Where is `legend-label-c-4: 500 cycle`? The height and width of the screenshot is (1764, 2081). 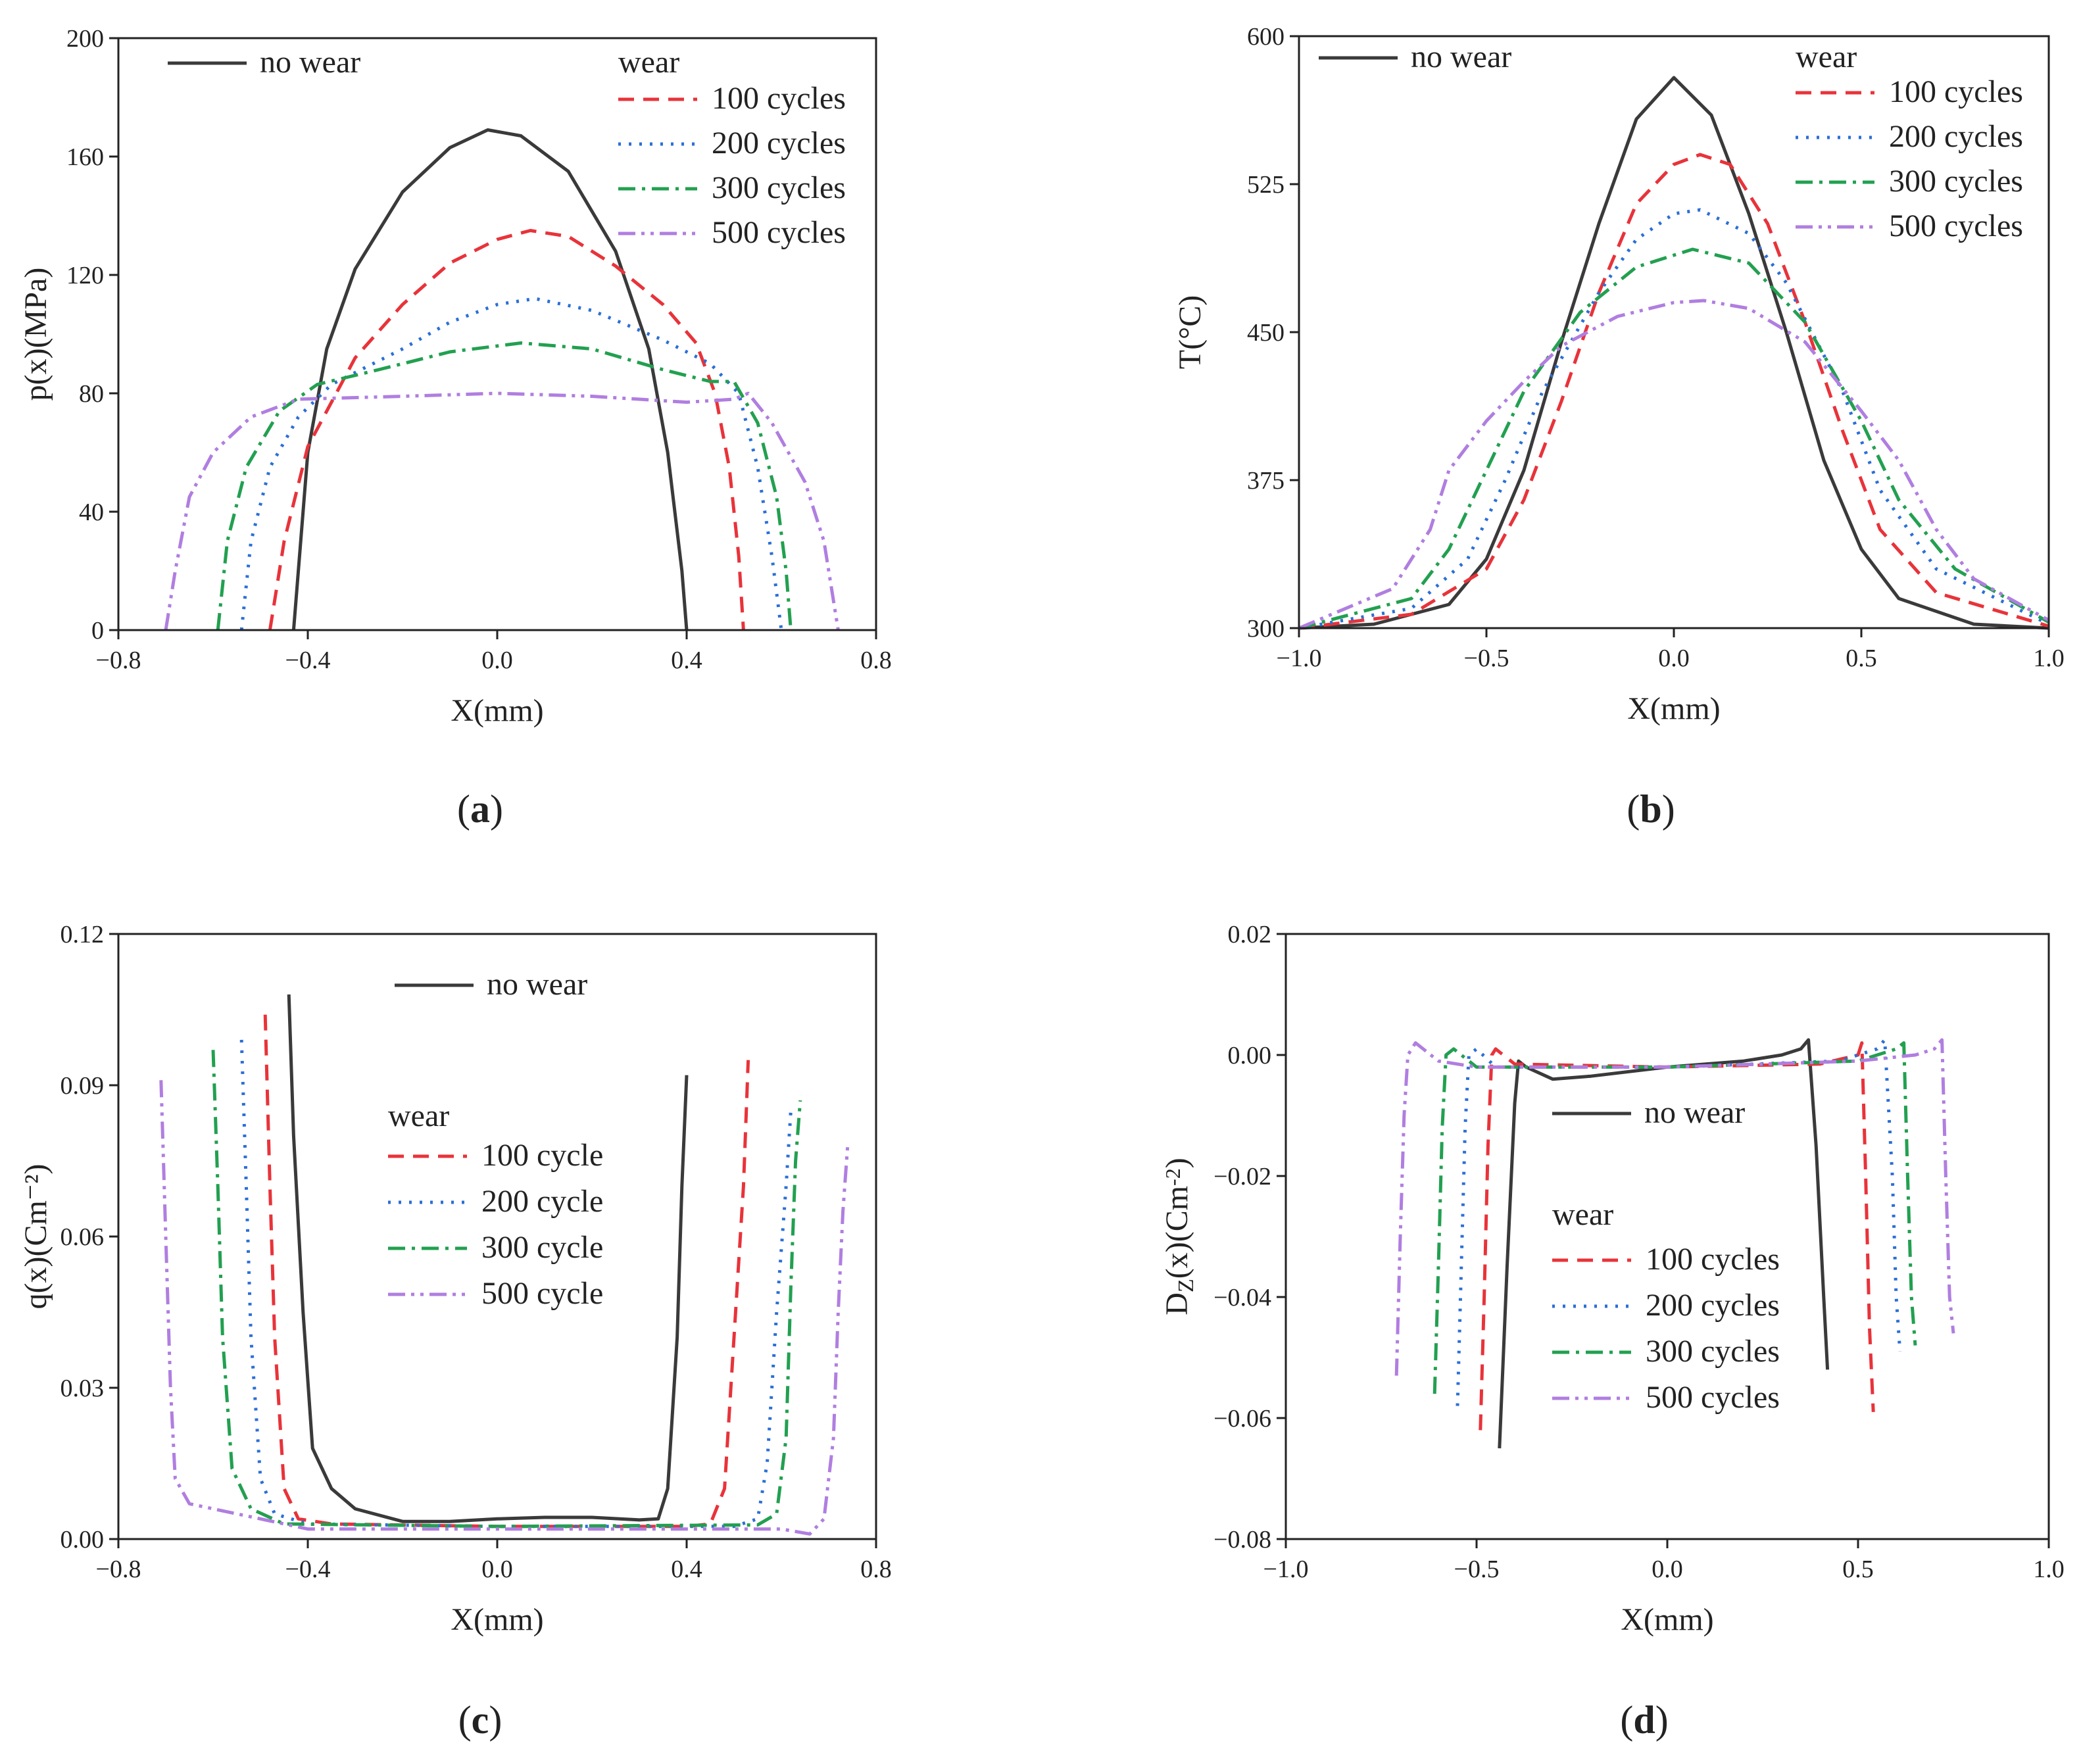 legend-label-c-4: 500 cycle is located at coordinates (542, 1293).